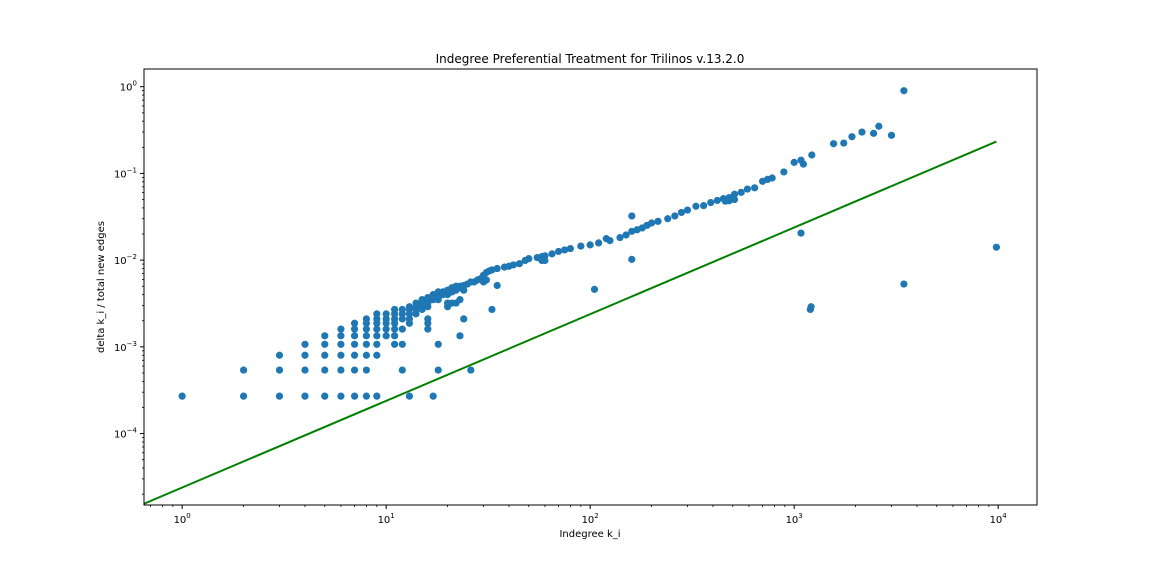 The width and height of the screenshot is (1152, 576). Describe the element at coordinates (589, 534) in the screenshot. I see `x-axis-label: Indegree k_i` at that location.